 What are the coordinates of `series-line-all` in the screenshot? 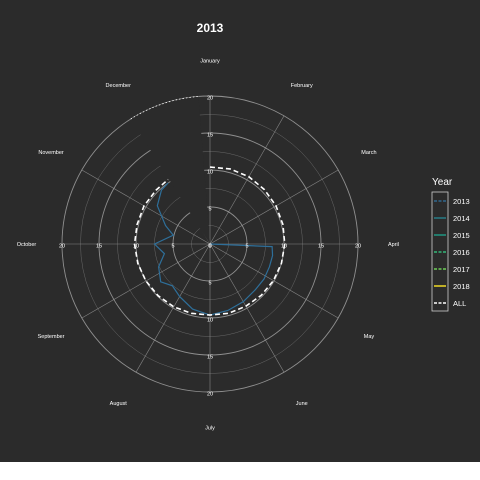 It's located at (209, 241).